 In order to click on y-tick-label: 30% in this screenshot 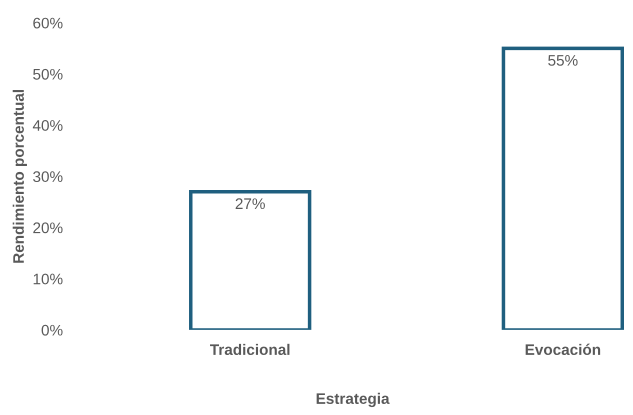, I will do `click(48, 176)`.